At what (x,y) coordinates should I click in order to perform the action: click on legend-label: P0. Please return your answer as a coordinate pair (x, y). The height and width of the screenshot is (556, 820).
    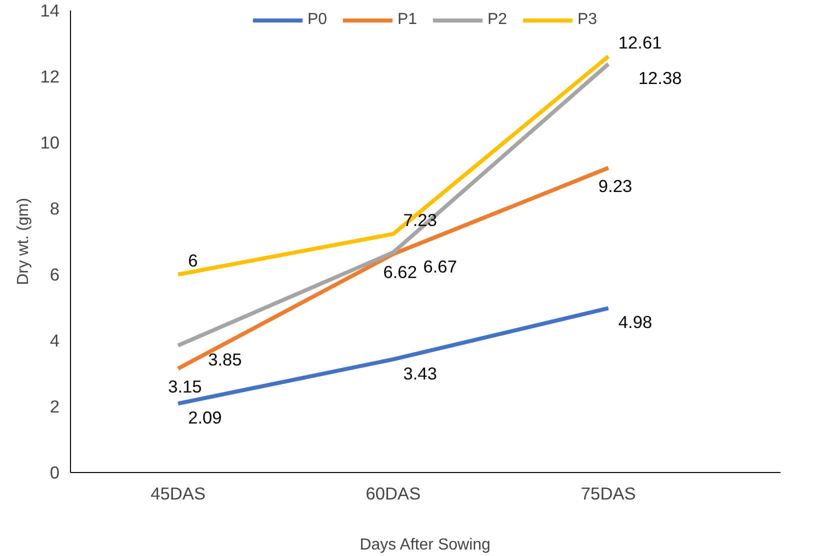
    Looking at the image, I should click on (318, 20).